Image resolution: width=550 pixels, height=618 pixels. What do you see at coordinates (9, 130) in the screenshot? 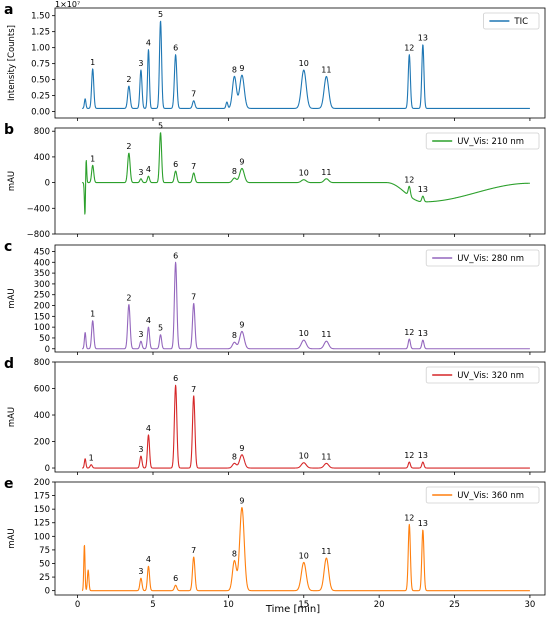
I see `panel-letter: b` at bounding box center [9, 130].